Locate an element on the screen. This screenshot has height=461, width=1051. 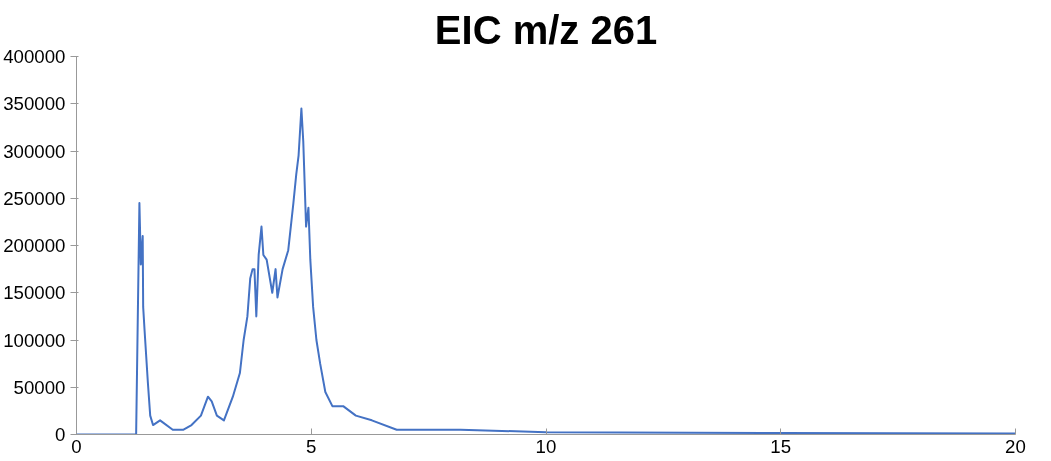
y-tick-label: 250000 is located at coordinates (34, 198).